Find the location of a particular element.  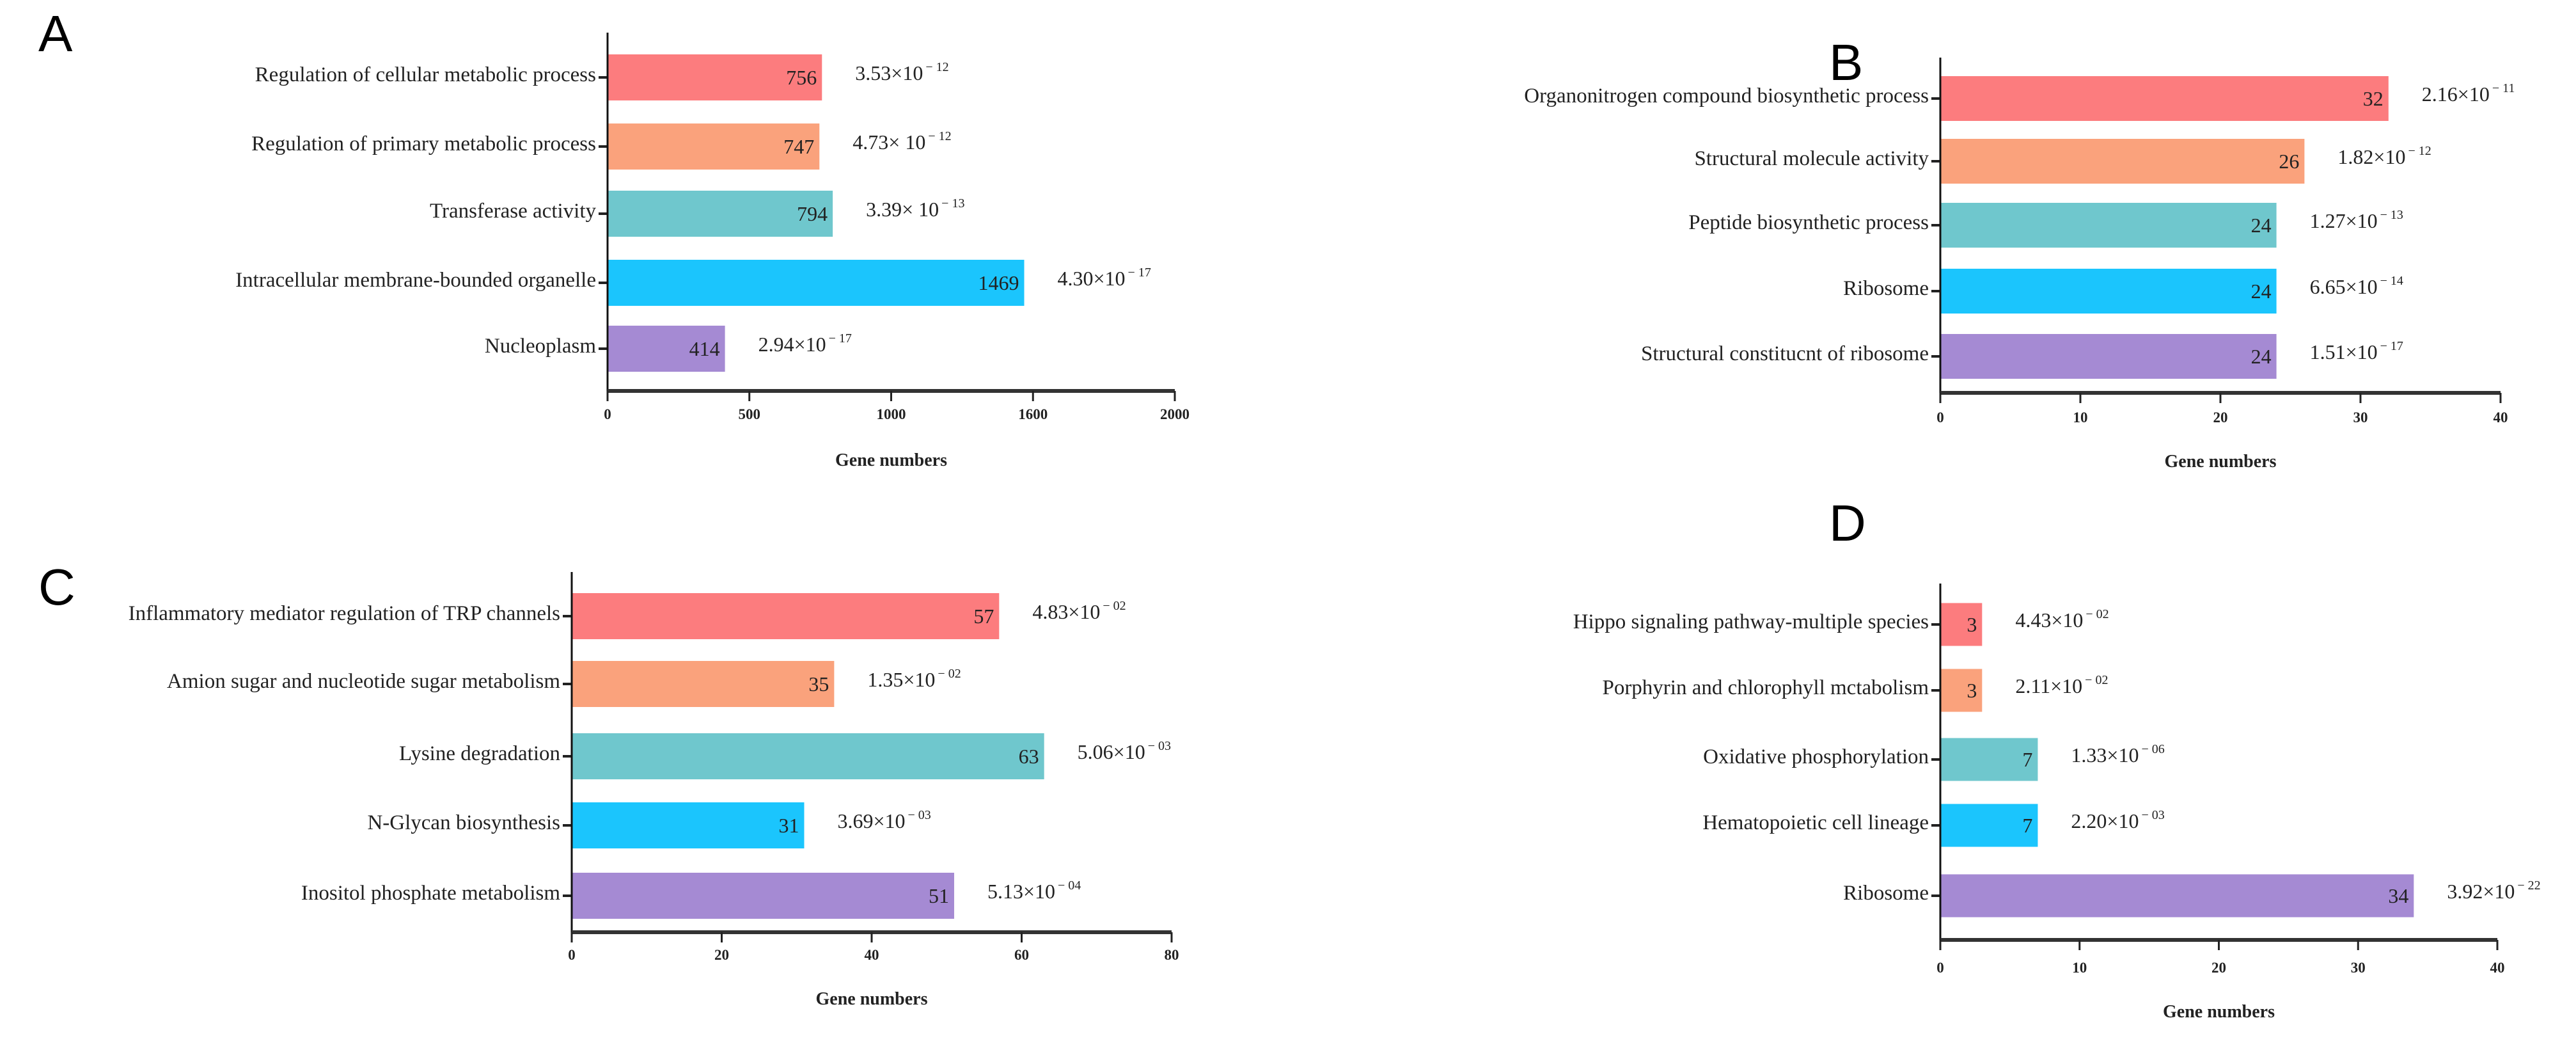

panel-label: B is located at coordinates (1846, 62).